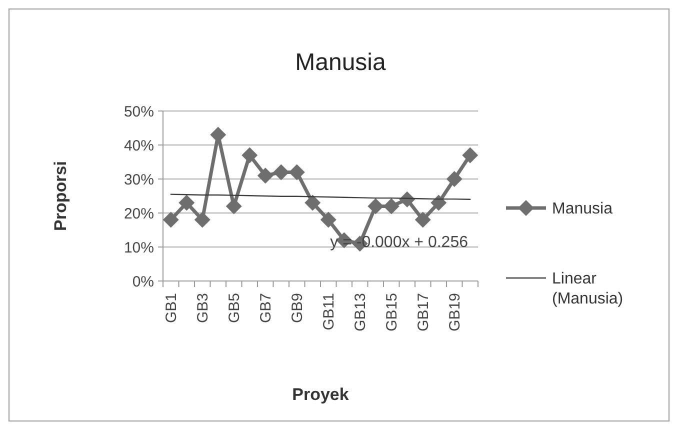 This screenshot has width=678, height=430. Describe the element at coordinates (235, 308) in the screenshot. I see `x-tick-label: GB5` at that location.